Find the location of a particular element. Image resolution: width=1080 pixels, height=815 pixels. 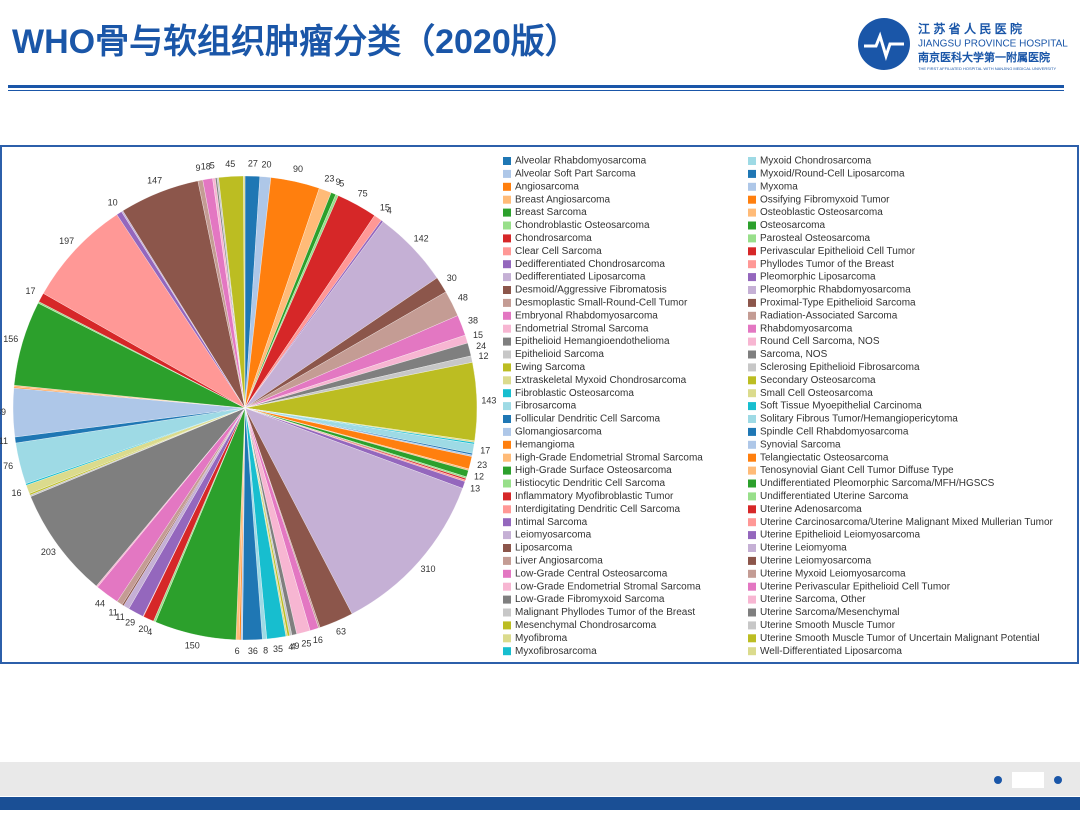

legend-label: Osteosarcoma is located at coordinates (792, 225).